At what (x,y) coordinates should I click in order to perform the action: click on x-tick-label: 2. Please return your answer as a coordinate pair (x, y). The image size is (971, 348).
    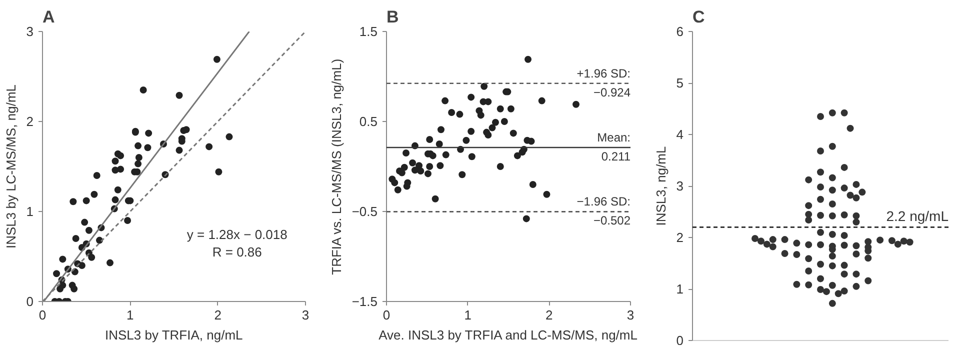
    Looking at the image, I should click on (549, 315).